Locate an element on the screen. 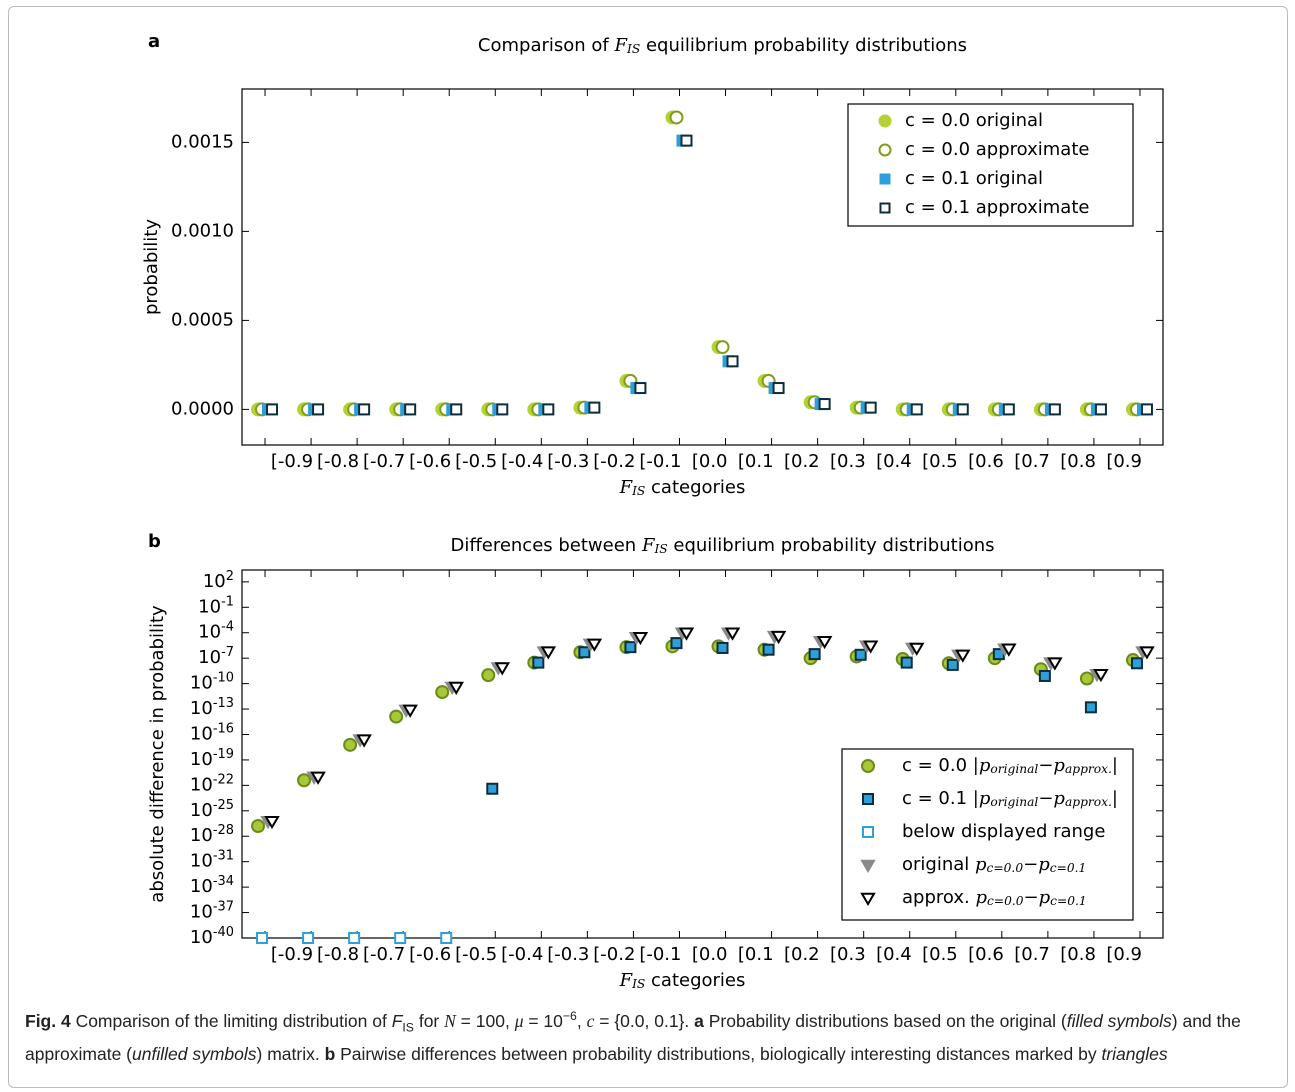  x-tick-label: [0.2 is located at coordinates (802, 461).